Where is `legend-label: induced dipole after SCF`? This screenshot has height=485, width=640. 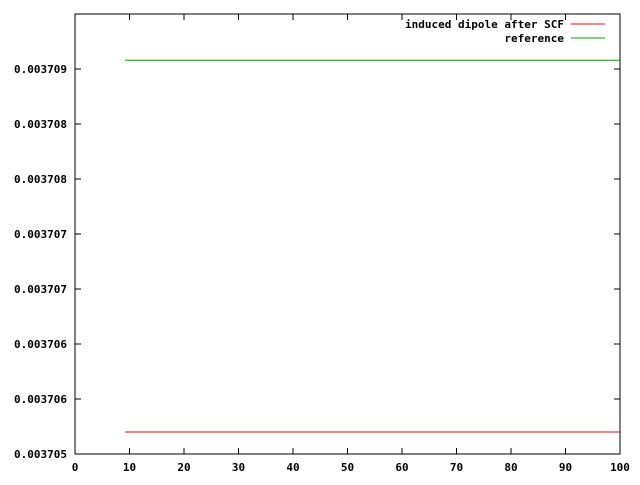 legend-label: induced dipole after SCF is located at coordinates (484, 24).